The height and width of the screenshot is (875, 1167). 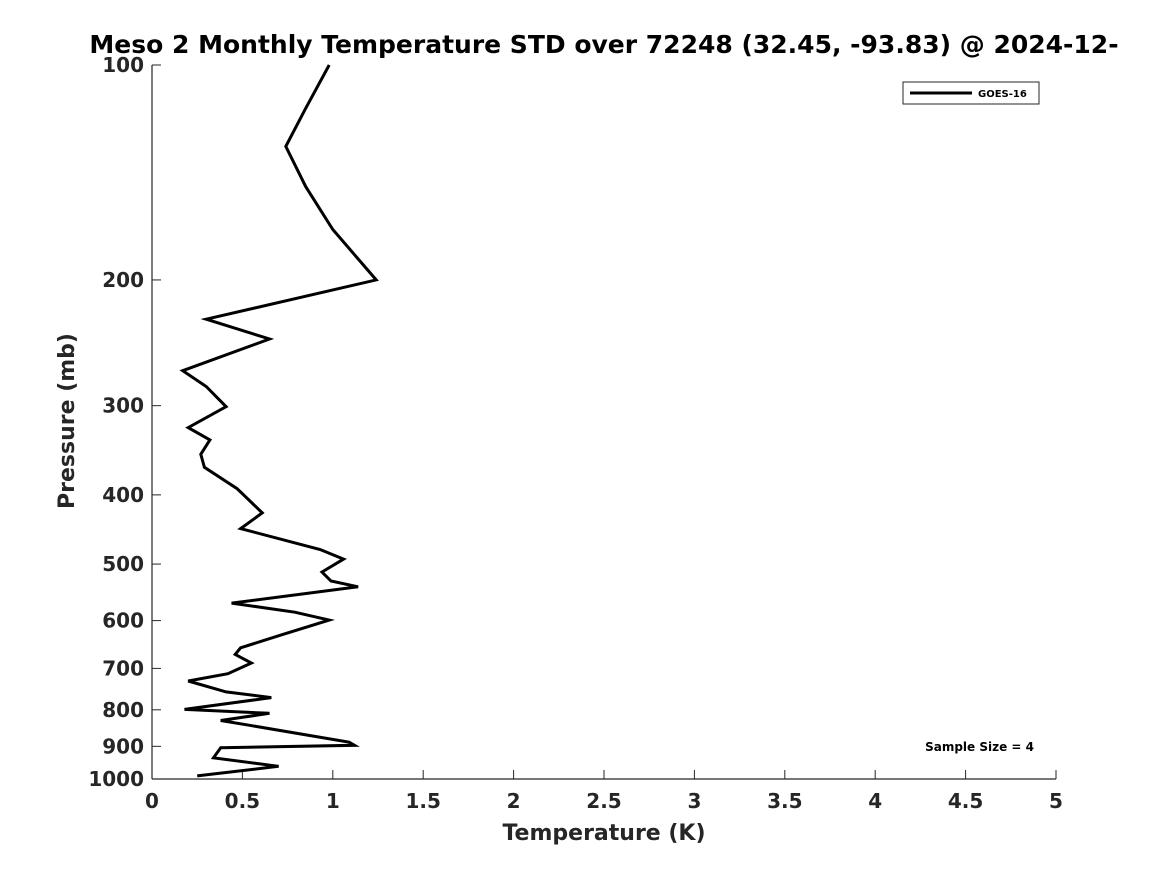 I want to click on y-tick-label: 300, so click(x=123, y=406).